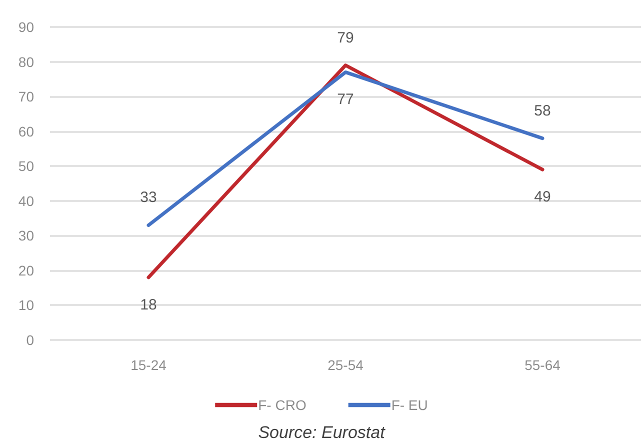 This screenshot has width=643, height=445. What do you see at coordinates (26, 27) in the screenshot?
I see `y-tick-label: 90` at bounding box center [26, 27].